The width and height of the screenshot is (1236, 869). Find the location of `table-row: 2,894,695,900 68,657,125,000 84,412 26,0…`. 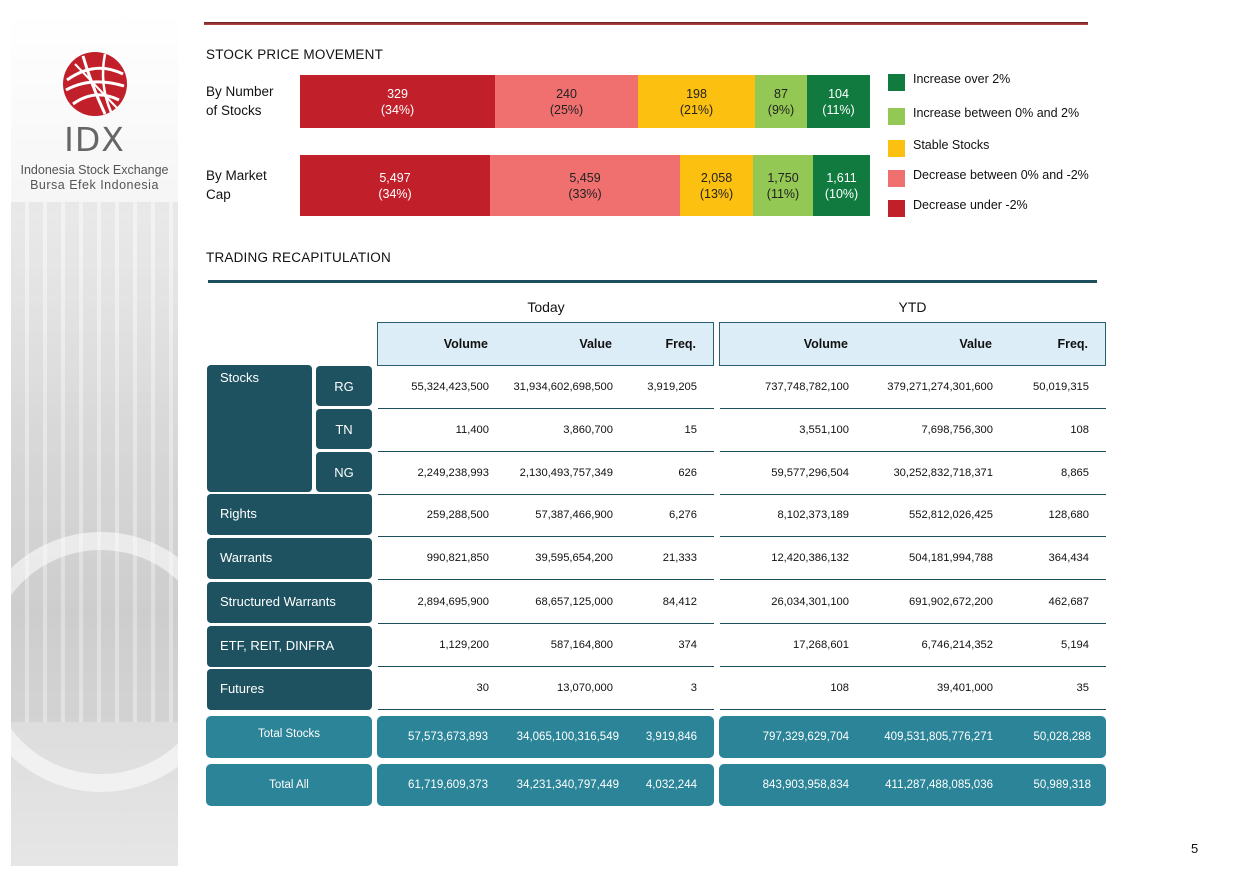

table-row: 2,894,695,900 68,657,125,000 84,412 26,0… is located at coordinates (742, 602).